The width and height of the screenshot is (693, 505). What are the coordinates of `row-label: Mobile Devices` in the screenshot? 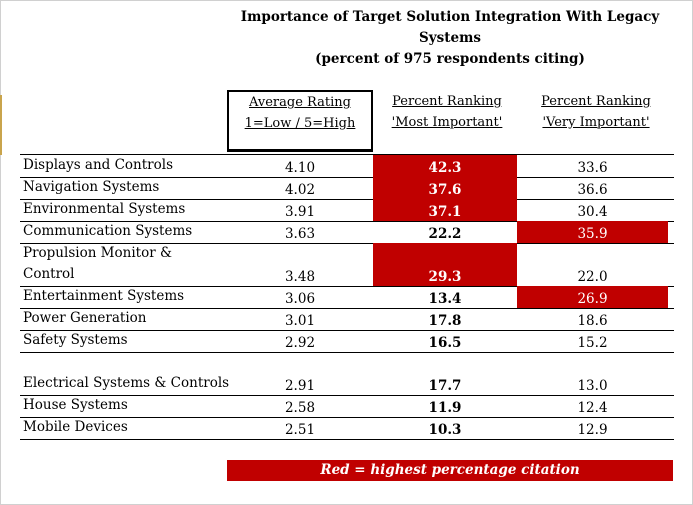 It's located at (128, 428).